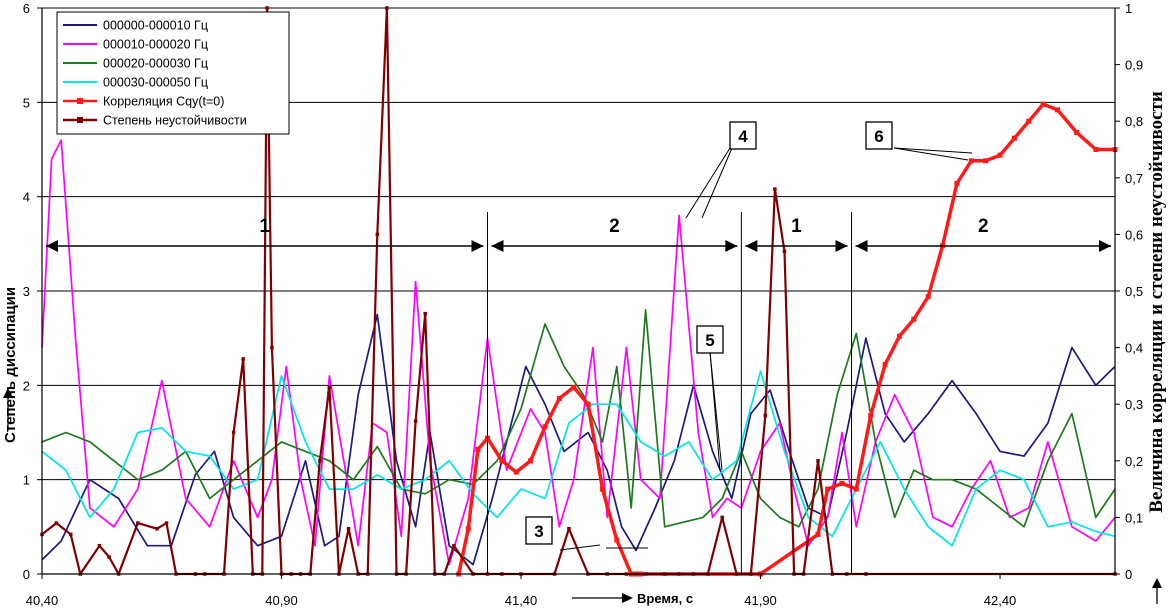  Describe the element at coordinates (1134, 517) in the screenshot. I see `y-tick-label-right: 0,1` at that location.